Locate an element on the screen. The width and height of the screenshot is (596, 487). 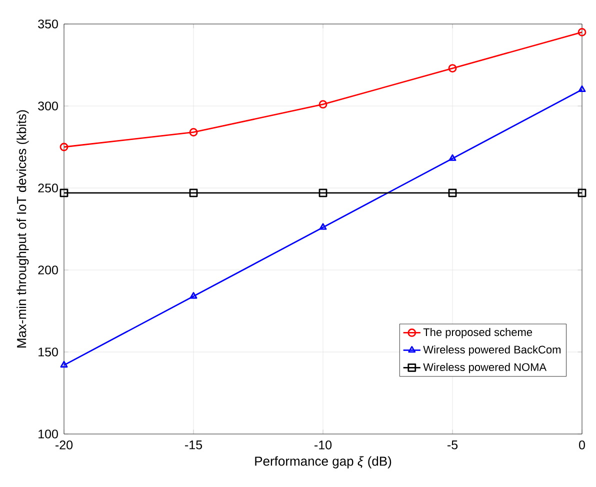
x-tick-label: -5 is located at coordinates (453, 445).